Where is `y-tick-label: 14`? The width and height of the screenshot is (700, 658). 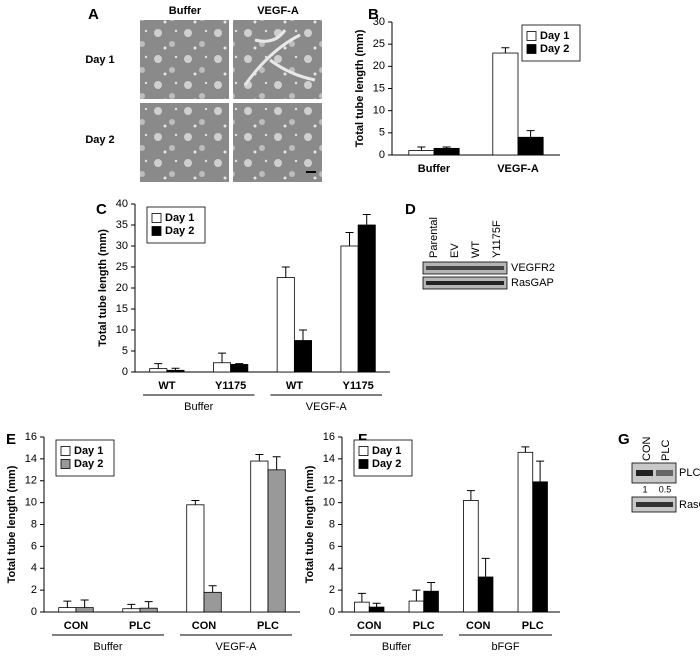 y-tick-label: 14 is located at coordinates (31, 459).